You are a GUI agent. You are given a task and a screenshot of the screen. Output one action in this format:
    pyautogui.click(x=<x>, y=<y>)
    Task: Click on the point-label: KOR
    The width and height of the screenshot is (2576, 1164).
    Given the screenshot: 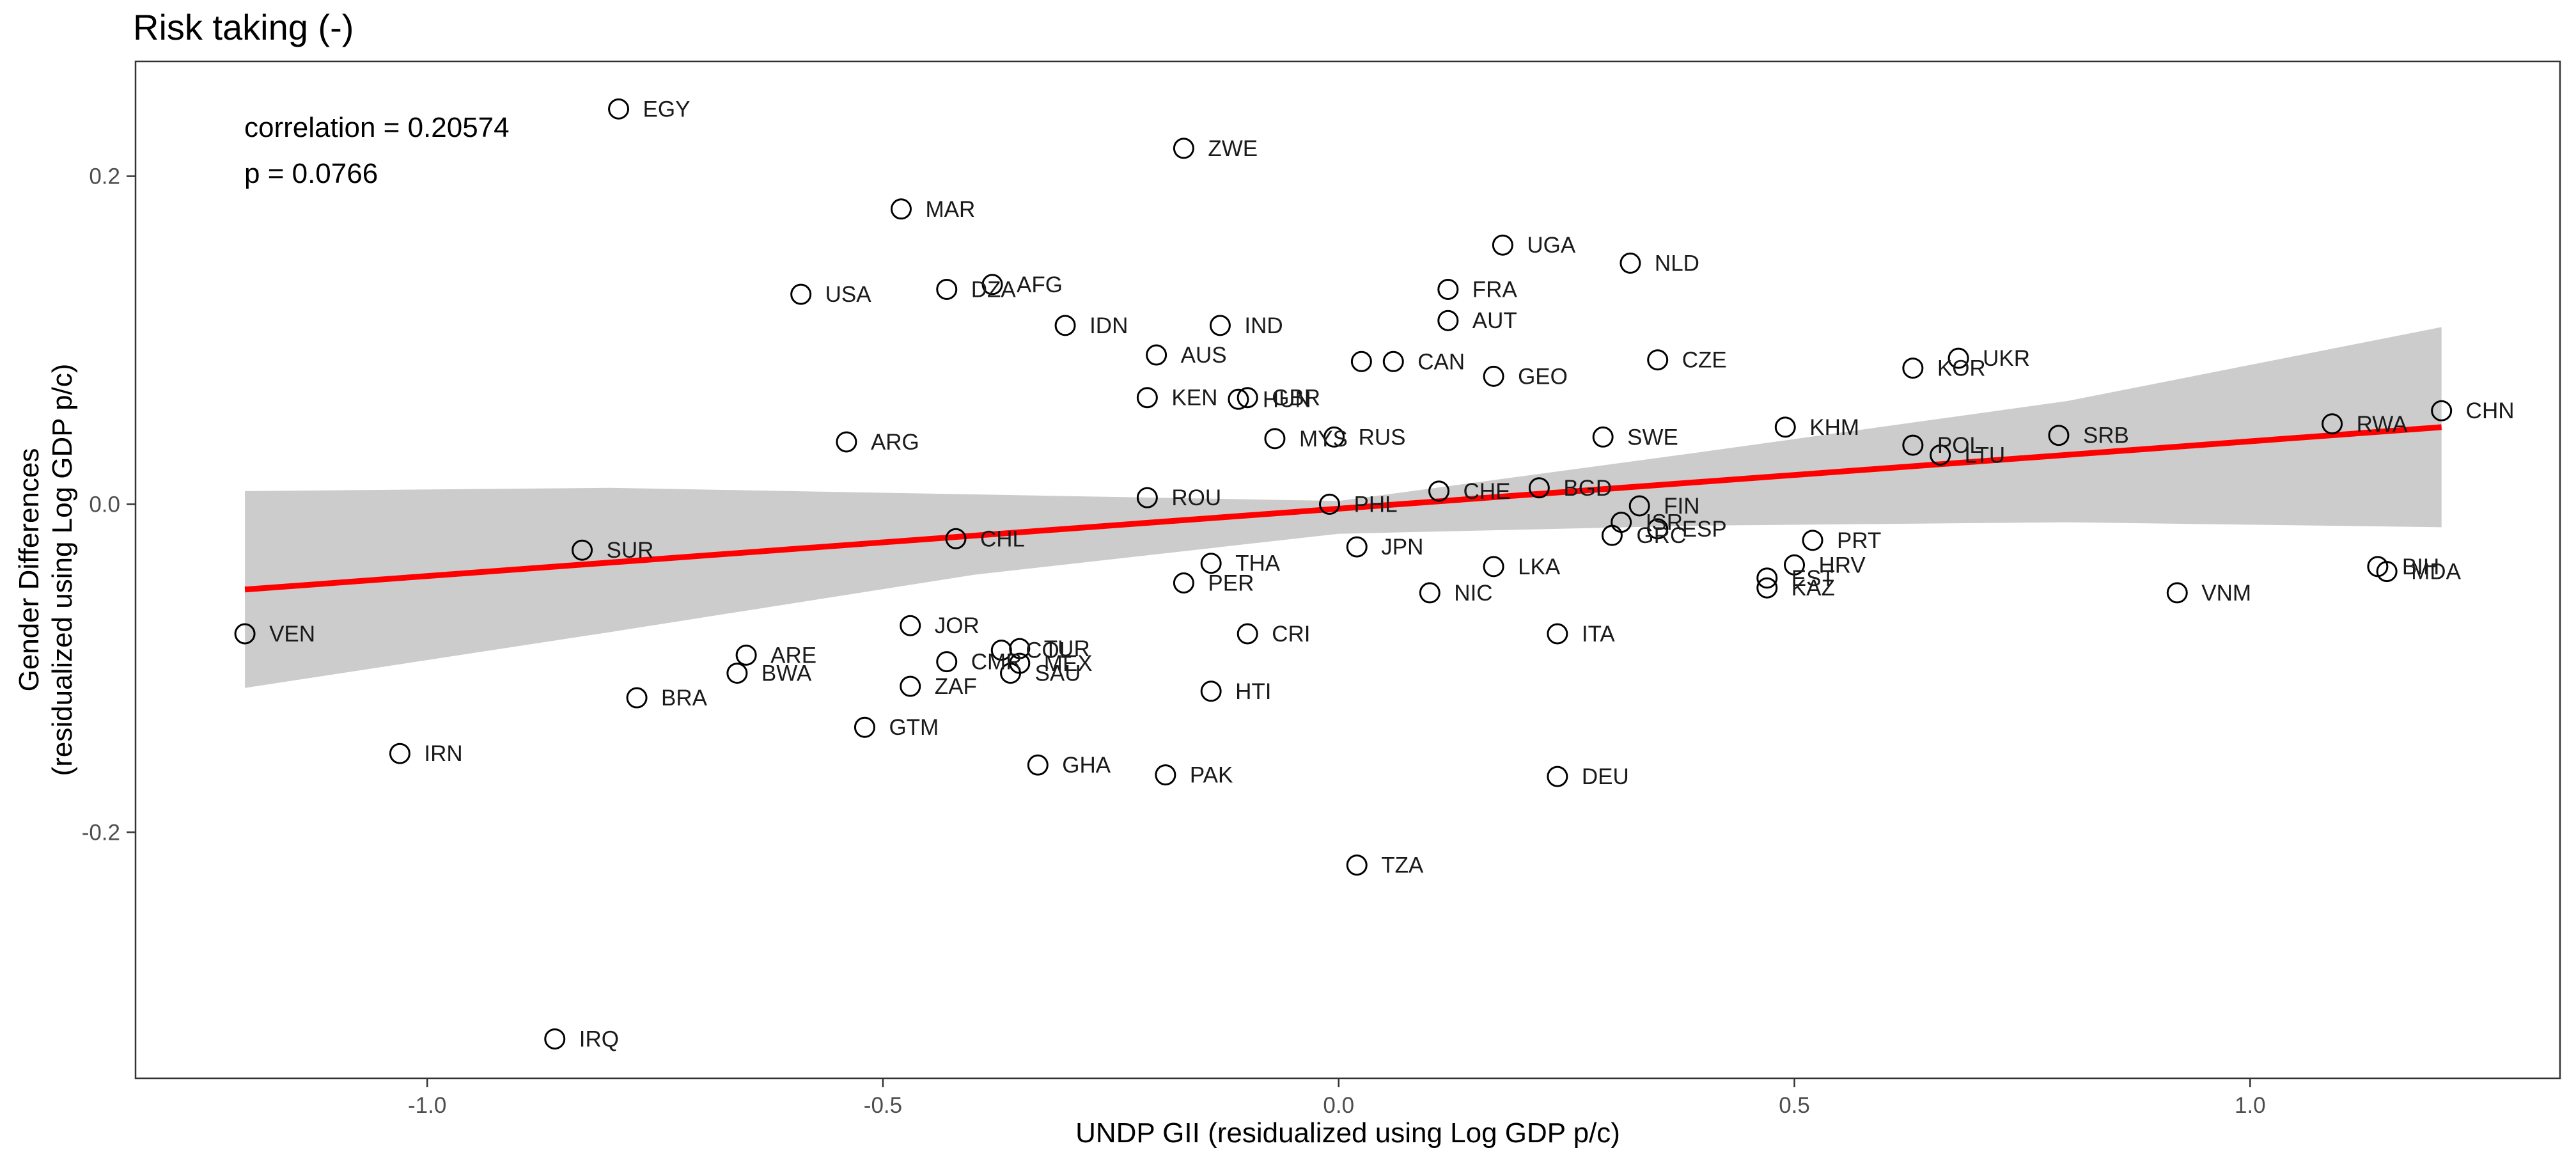 What is the action you would take?
    pyautogui.click(x=1962, y=368)
    